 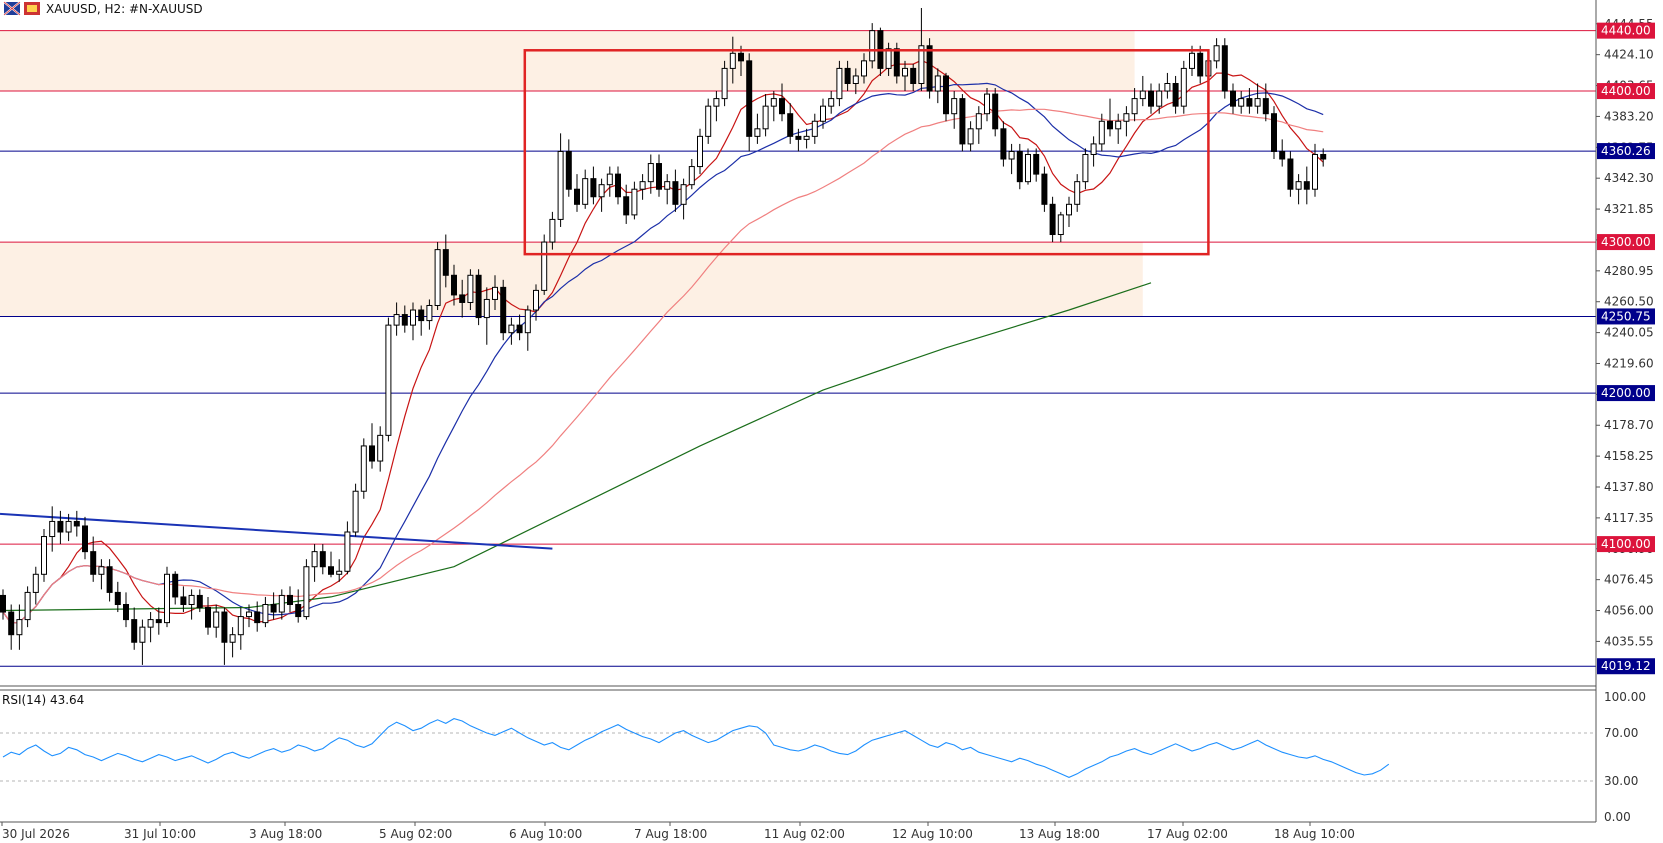 What do you see at coordinates (1059, 834) in the screenshot?
I see `x-tick-label-8: 13 Aug 18:00` at bounding box center [1059, 834].